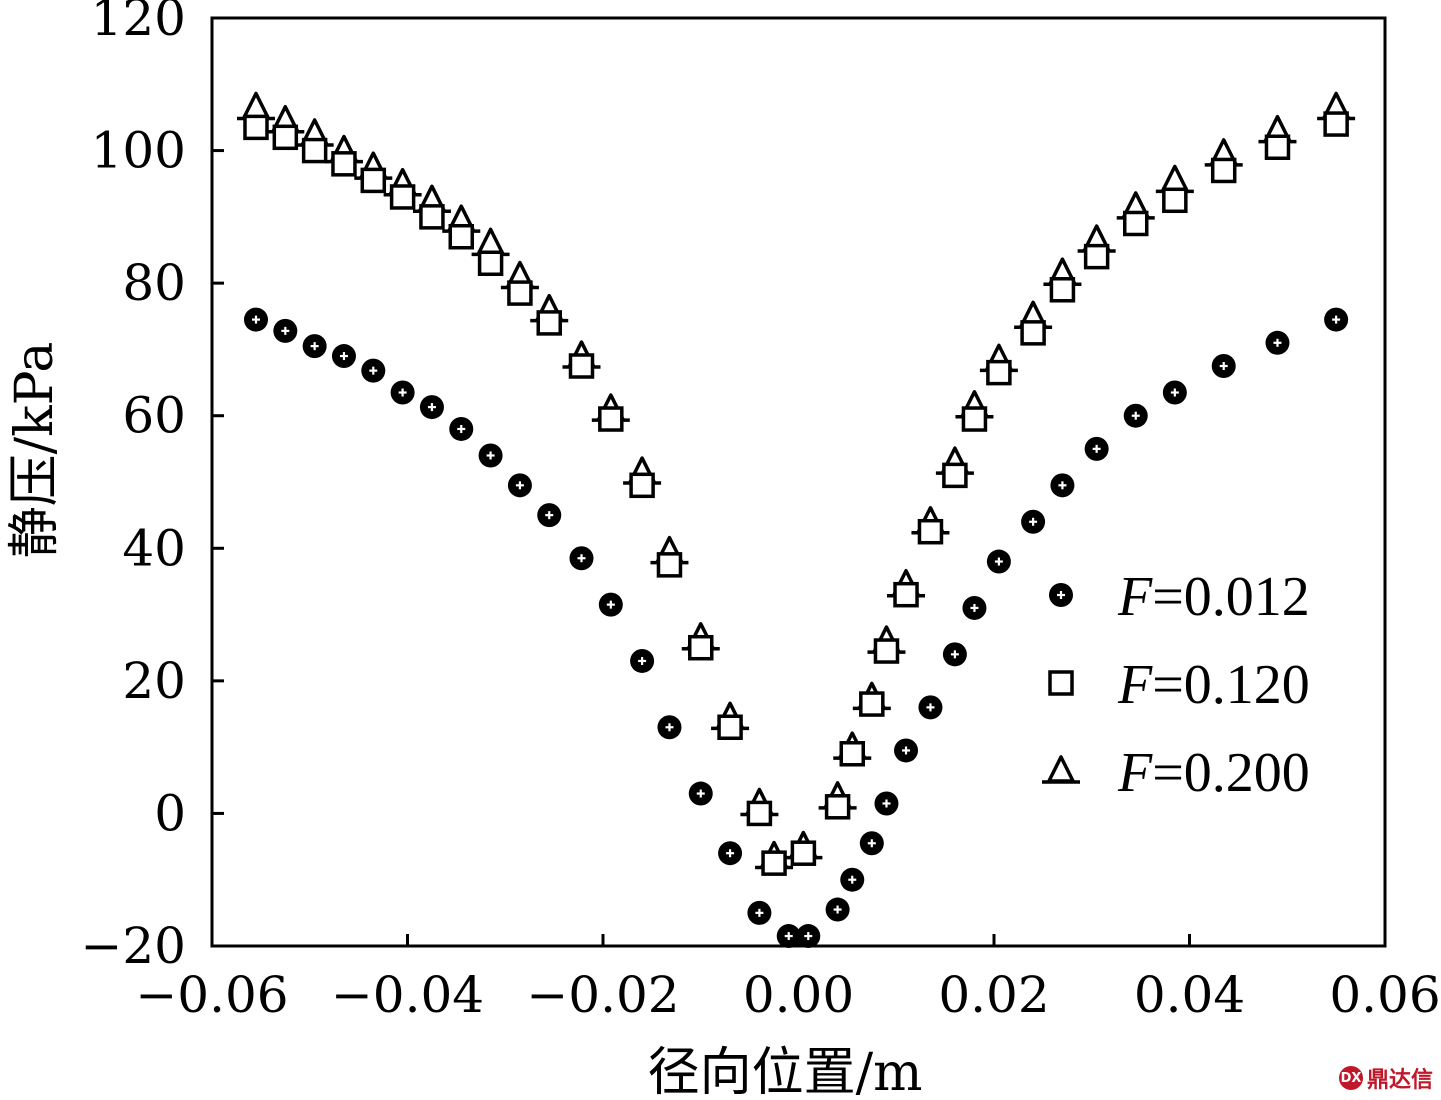 The image size is (1441, 1100). What do you see at coordinates (1231, 773) in the screenshot?
I see `legend-label-value: =0.200` at bounding box center [1231, 773].